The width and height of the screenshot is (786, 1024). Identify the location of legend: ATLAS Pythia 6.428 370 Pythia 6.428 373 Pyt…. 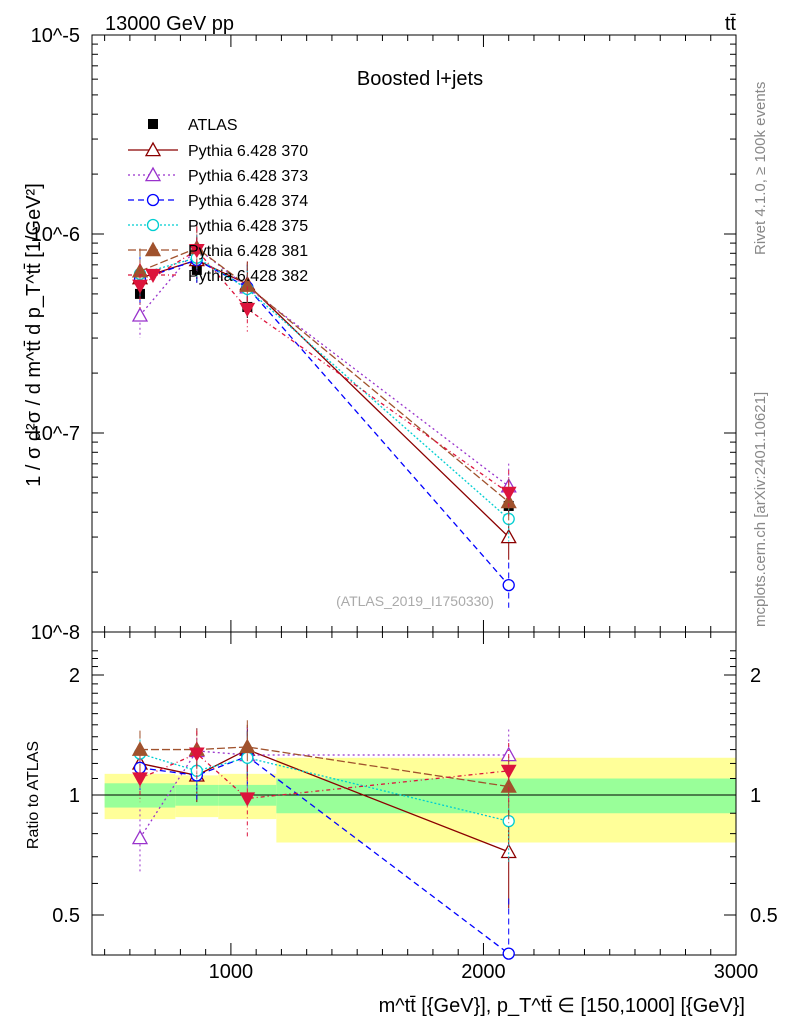
(218, 201).